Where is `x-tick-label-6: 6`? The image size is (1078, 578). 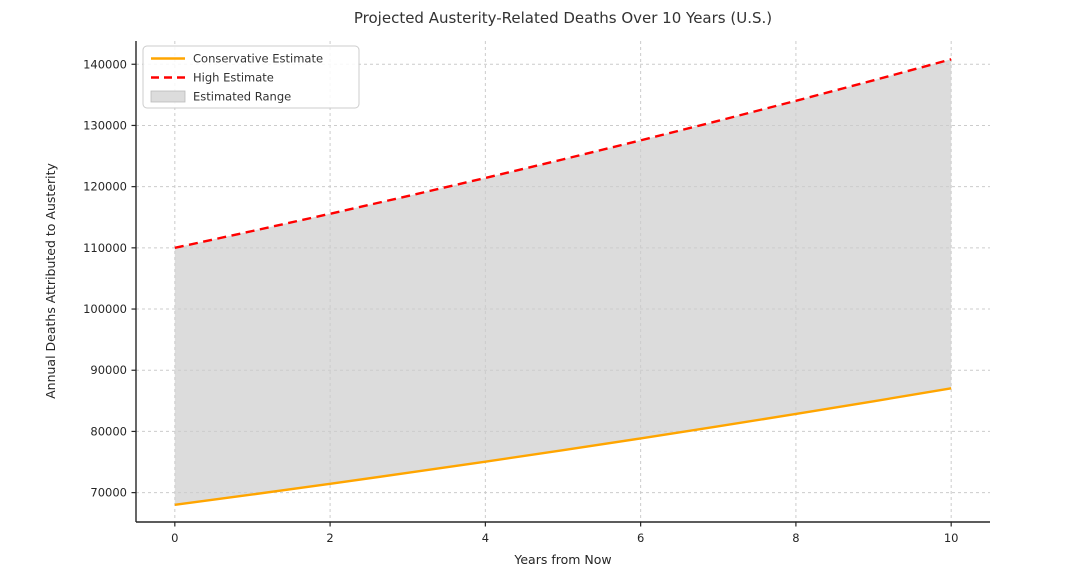
x-tick-label-6: 6 is located at coordinates (640, 538).